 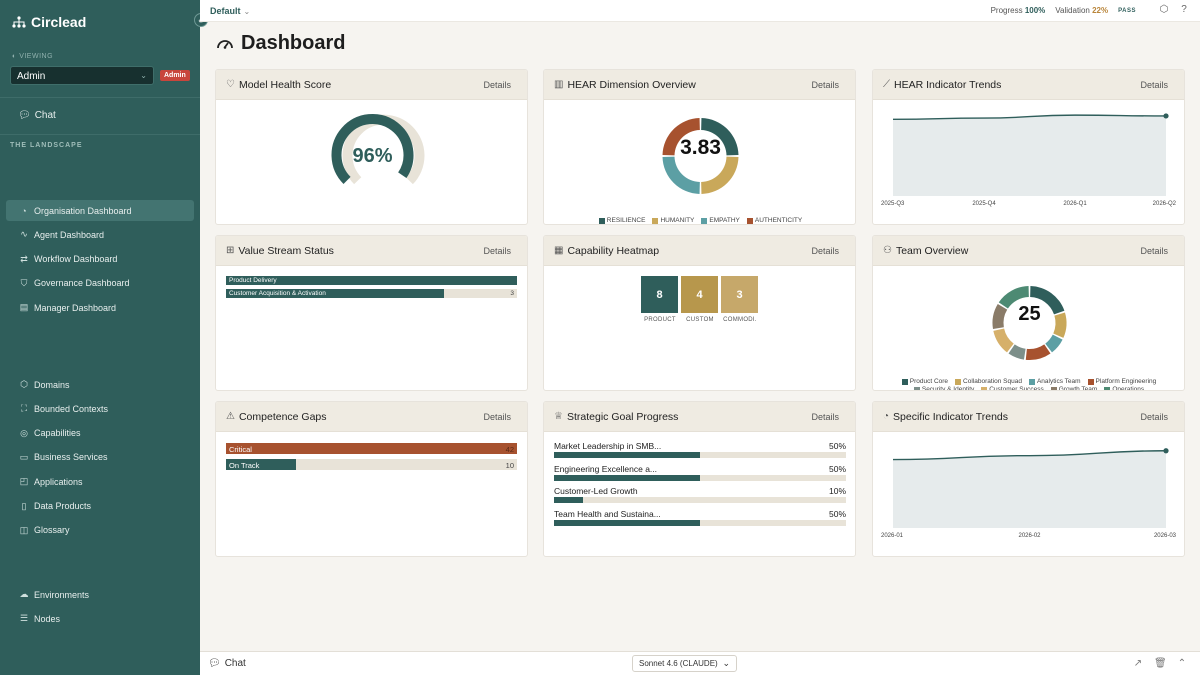 What do you see at coordinates (378, 149) in the screenshot?
I see `health-gauge` at bounding box center [378, 149].